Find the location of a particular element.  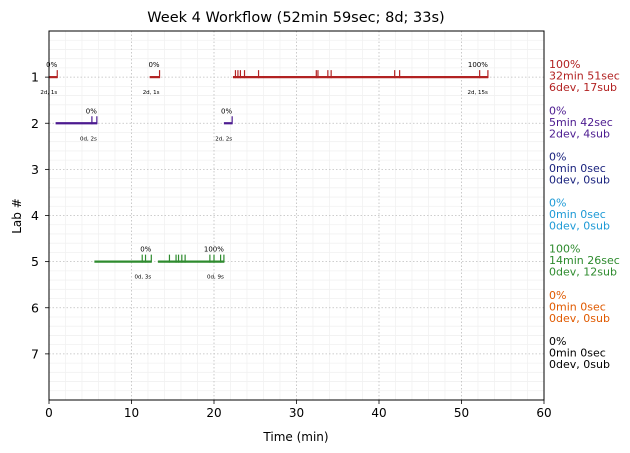

x-tick-label: 60 is located at coordinates (543, 413).